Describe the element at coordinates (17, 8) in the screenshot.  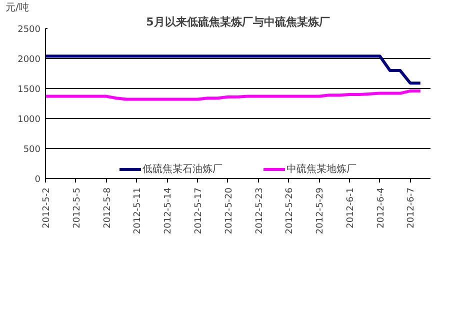
I see `y-axis-title: 元/吨` at that location.